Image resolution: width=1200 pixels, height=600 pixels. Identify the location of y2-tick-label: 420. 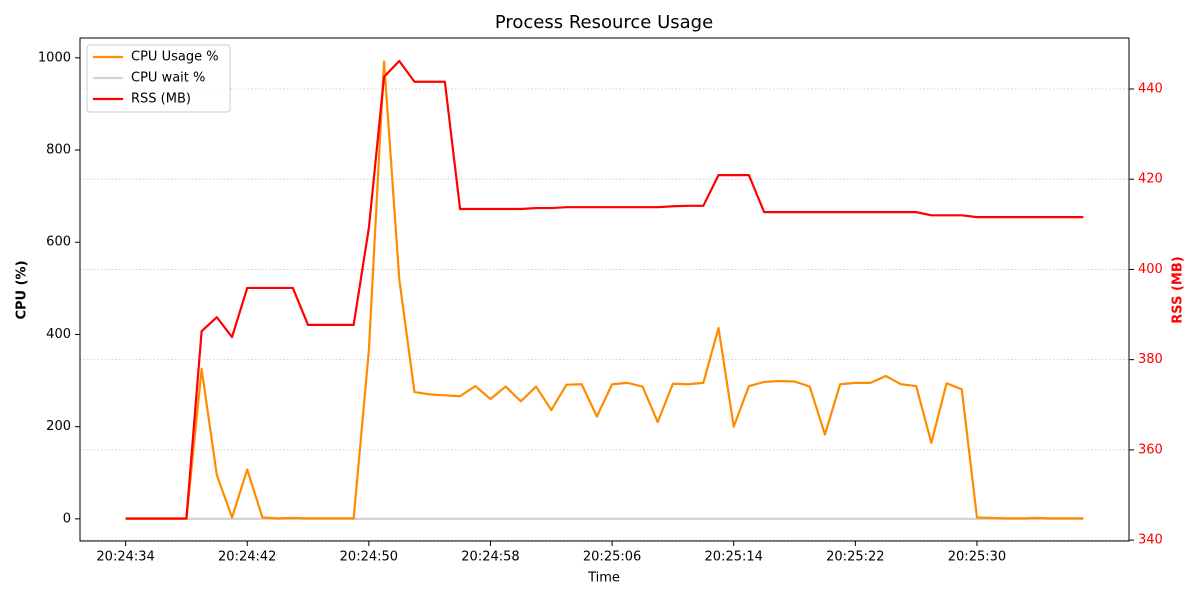
(1150, 179).